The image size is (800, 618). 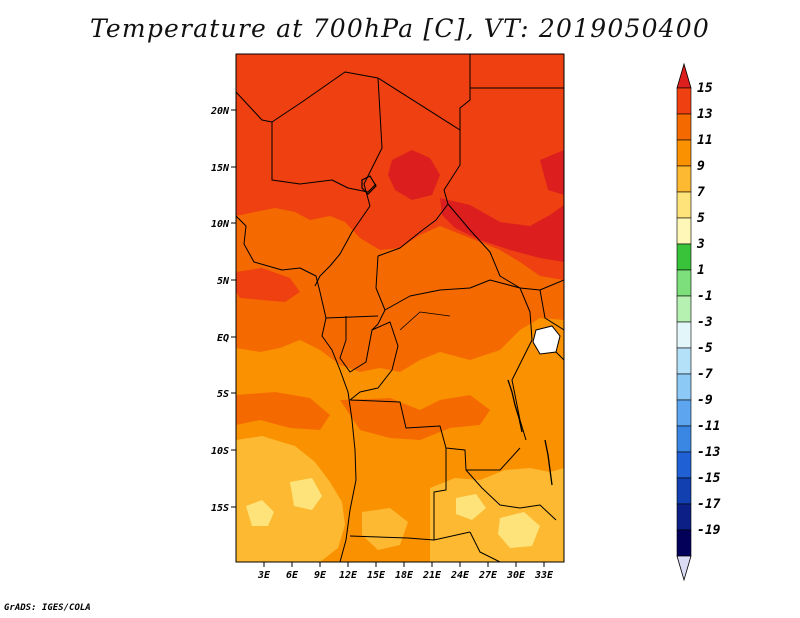 I want to click on border-chad-sudan, so click(x=419, y=193).